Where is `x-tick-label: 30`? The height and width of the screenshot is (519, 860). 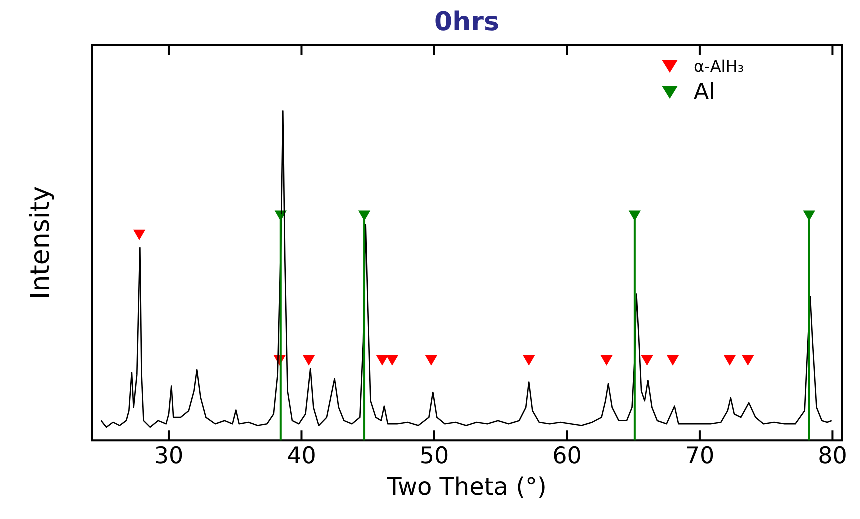
x-tick-label: 30 is located at coordinates (169, 456).